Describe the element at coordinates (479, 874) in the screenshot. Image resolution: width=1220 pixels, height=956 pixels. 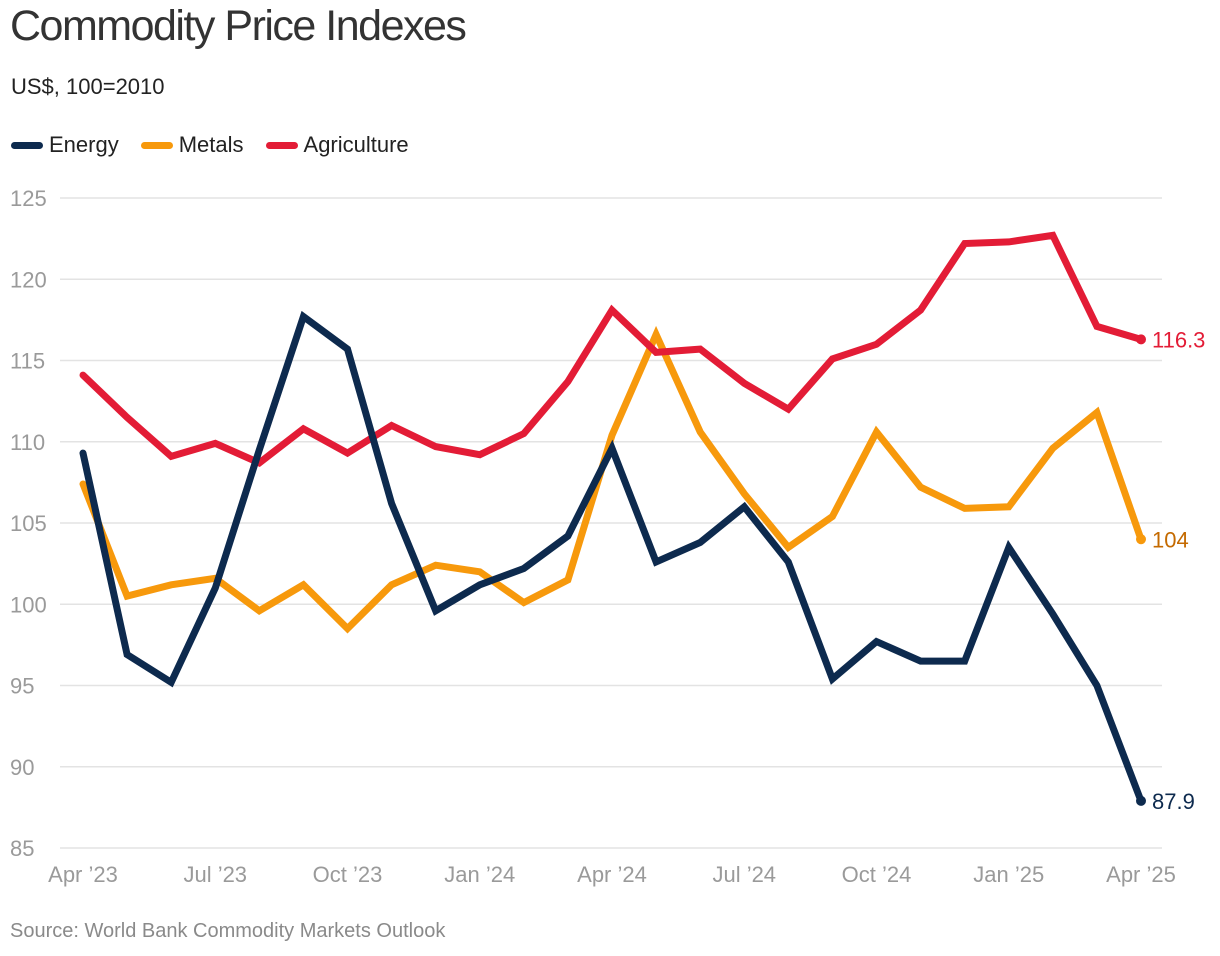
I see `x-tick-label-3: Jan ’24` at that location.